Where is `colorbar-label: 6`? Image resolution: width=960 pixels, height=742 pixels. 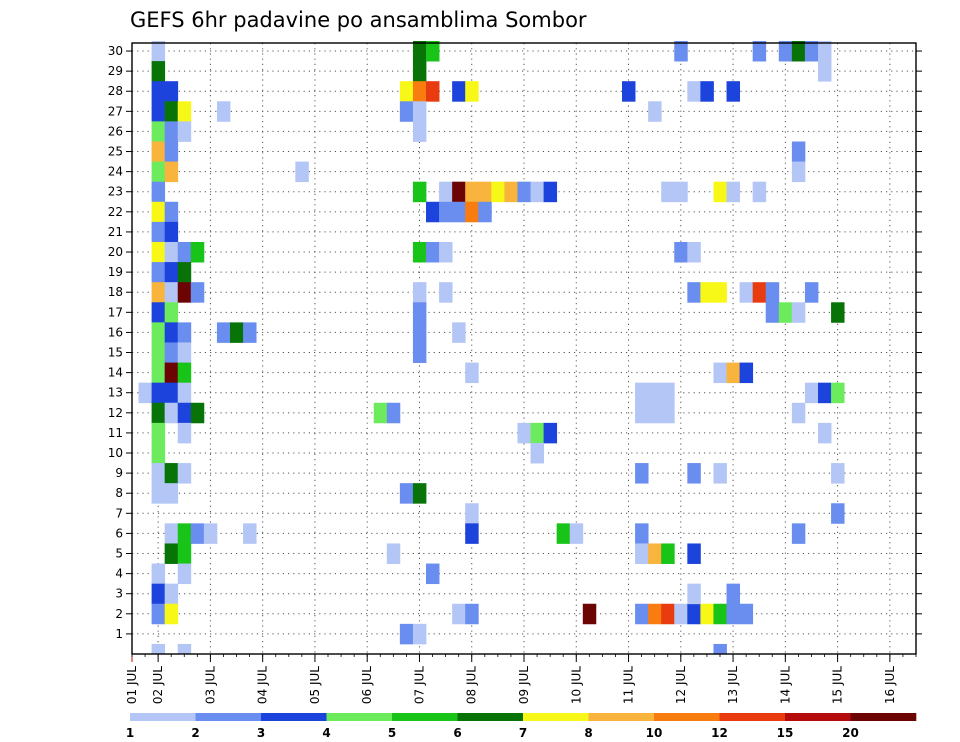 colorbar-label: 6 is located at coordinates (457, 733).